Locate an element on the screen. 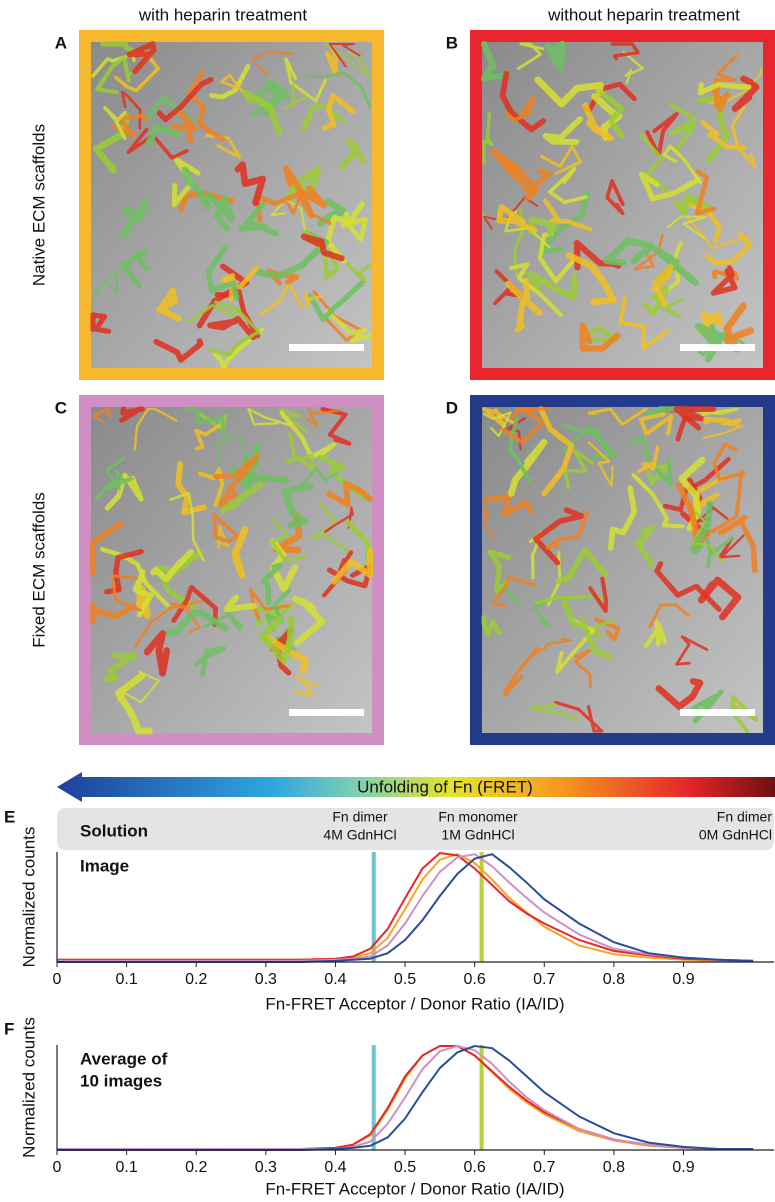 The width and height of the screenshot is (775, 1202). x-tick-label: 0.5 is located at coordinates (405, 979).